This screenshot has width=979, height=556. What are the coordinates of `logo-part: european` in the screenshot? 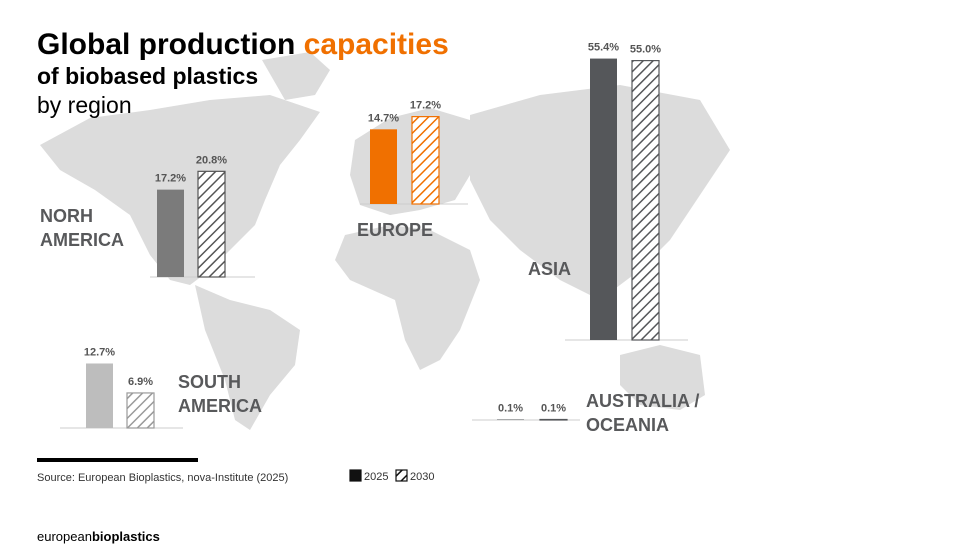 It's located at (64, 536).